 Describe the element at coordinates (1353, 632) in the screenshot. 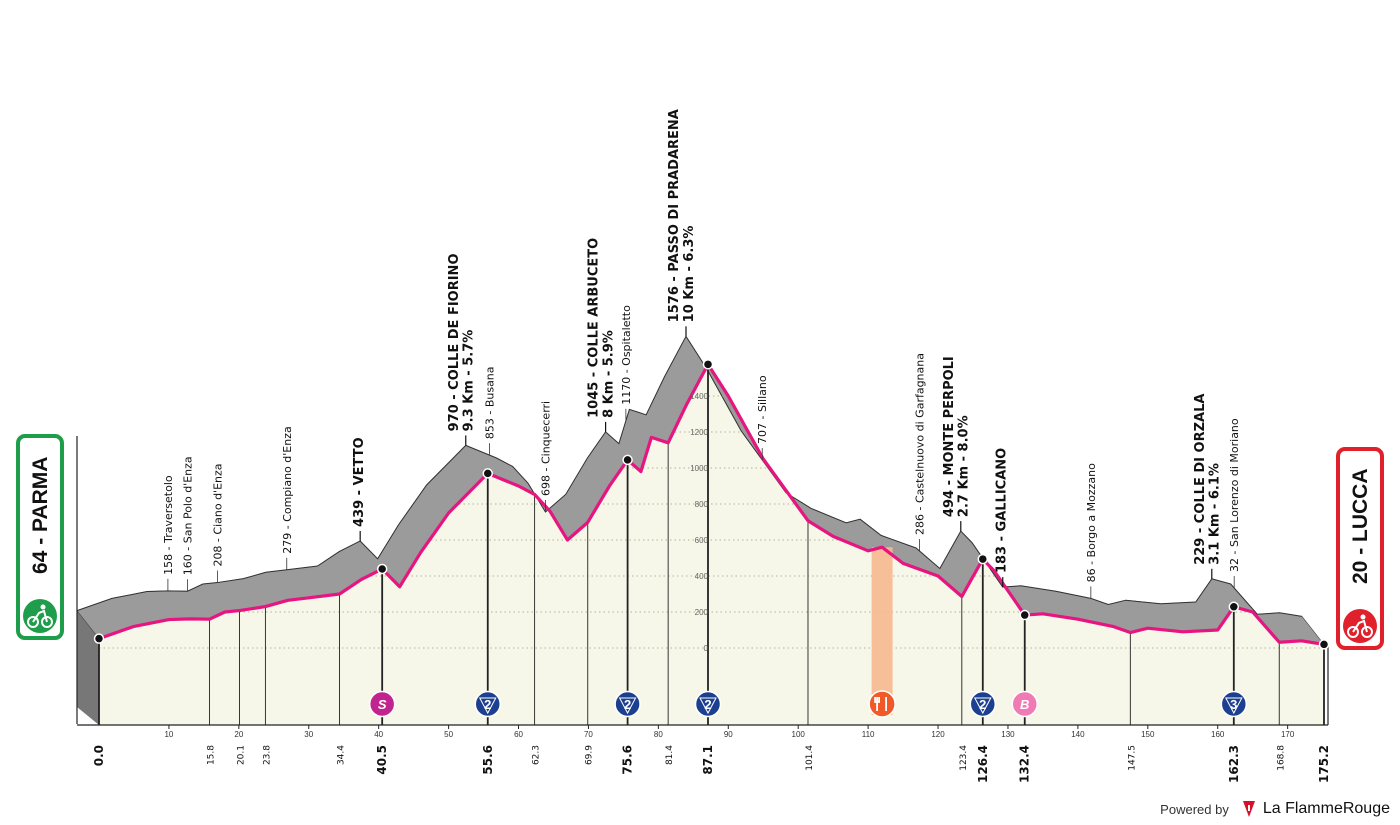

I see `cyclist-icon` at that location.